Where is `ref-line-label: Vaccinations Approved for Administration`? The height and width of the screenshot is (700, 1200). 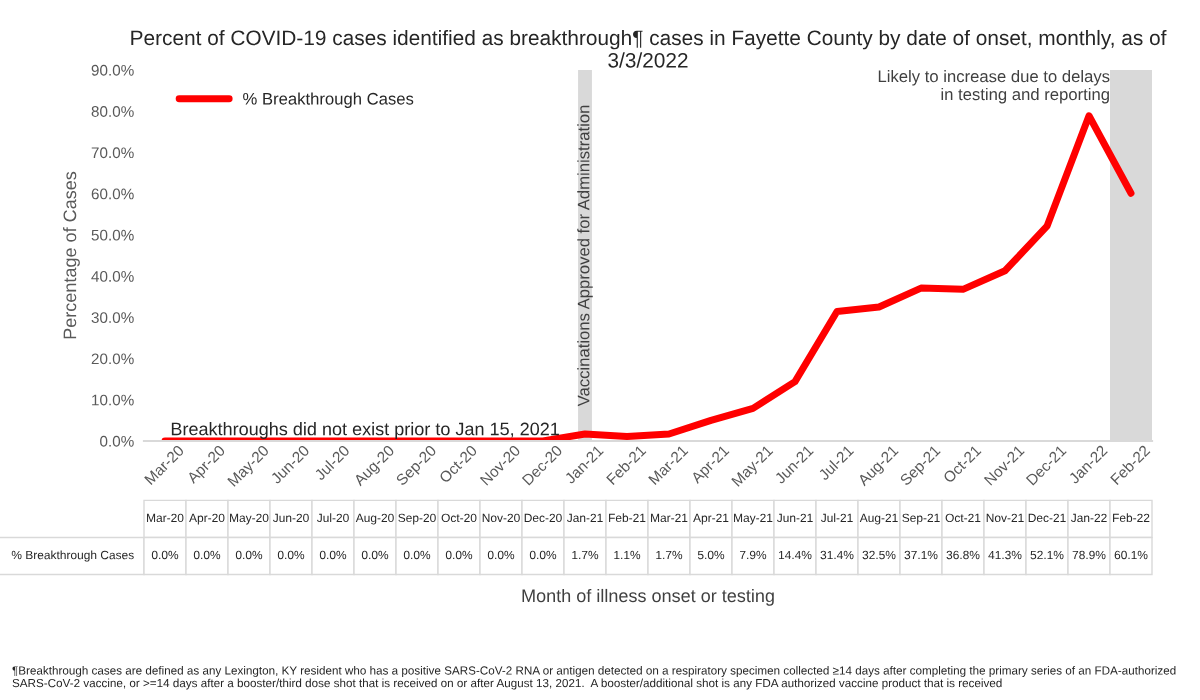
ref-line-label: Vaccinations Approved for Administration is located at coordinates (585, 256).